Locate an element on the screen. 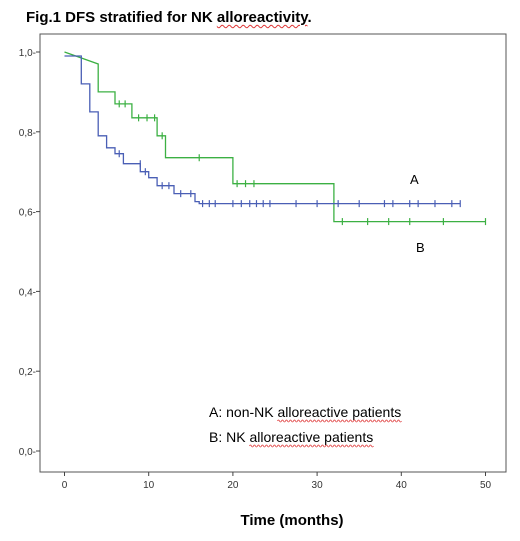 This screenshot has height=541, width=520. x-tick-label: 30 is located at coordinates (318, 485).